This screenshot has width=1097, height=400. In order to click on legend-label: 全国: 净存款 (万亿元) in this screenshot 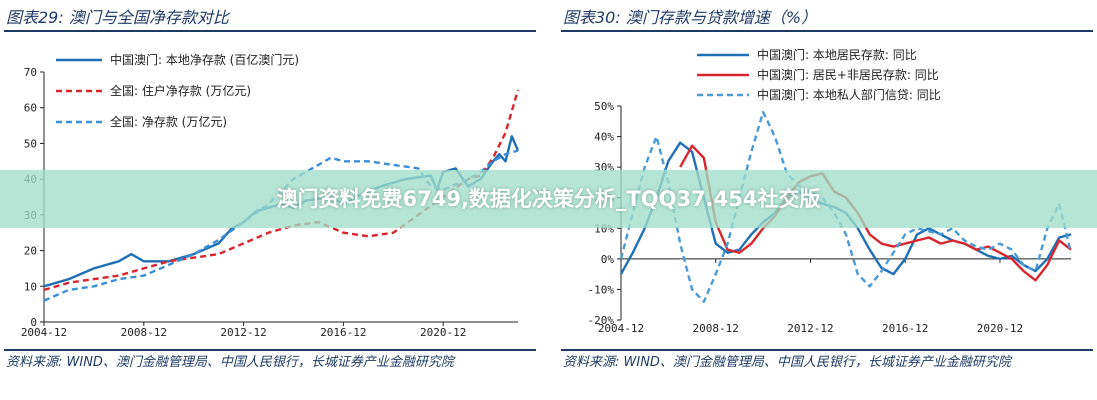, I will do `click(168, 121)`.